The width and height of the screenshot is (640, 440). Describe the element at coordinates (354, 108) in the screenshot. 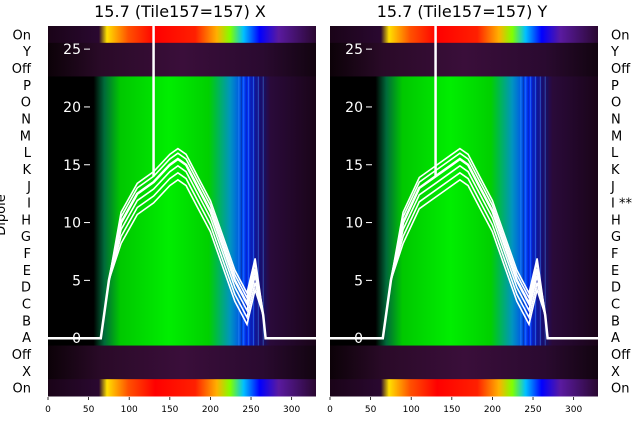

I see `y-tick-label: 20` at that location.